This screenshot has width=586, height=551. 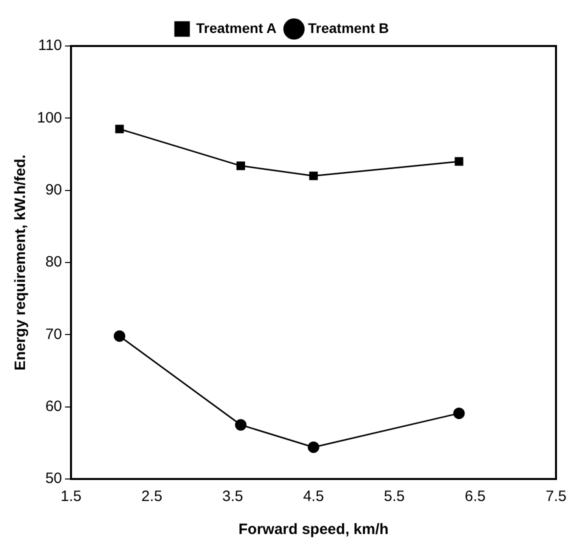 I want to click on y-axis-title: Energy requirement, kW.h/fed., so click(x=21, y=262).